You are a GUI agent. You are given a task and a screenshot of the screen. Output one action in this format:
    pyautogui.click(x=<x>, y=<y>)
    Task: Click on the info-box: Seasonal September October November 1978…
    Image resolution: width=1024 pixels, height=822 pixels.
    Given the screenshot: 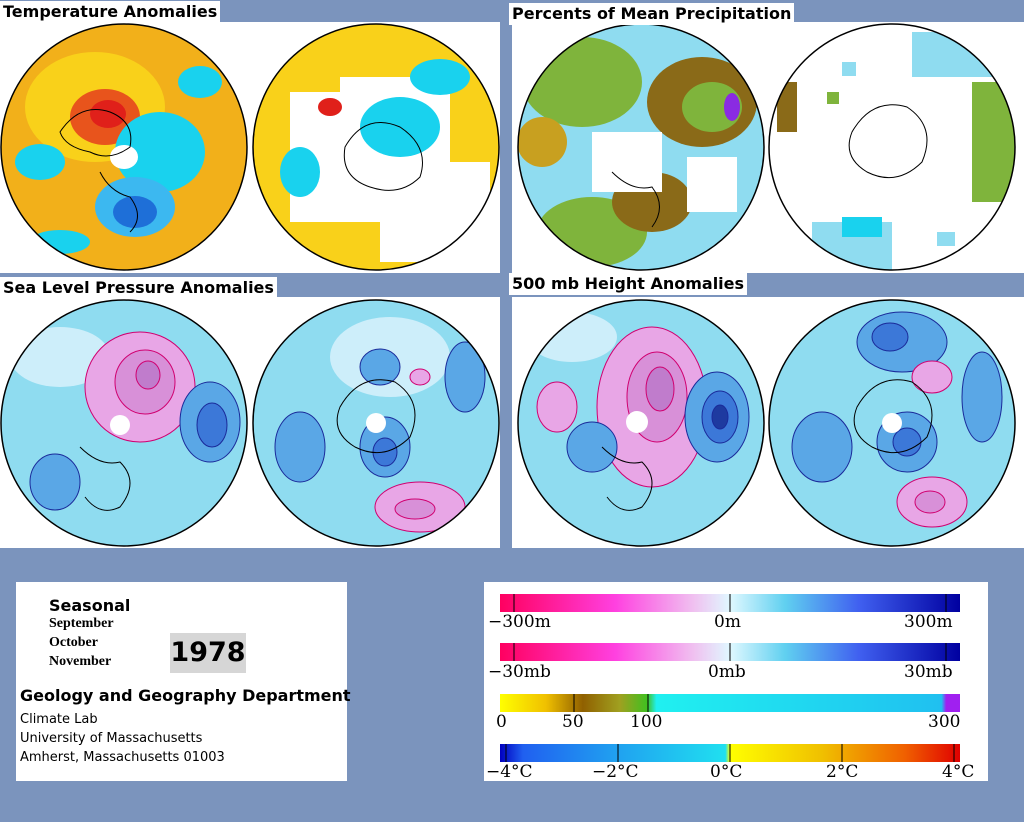 What is the action you would take?
    pyautogui.click(x=183, y=681)
    